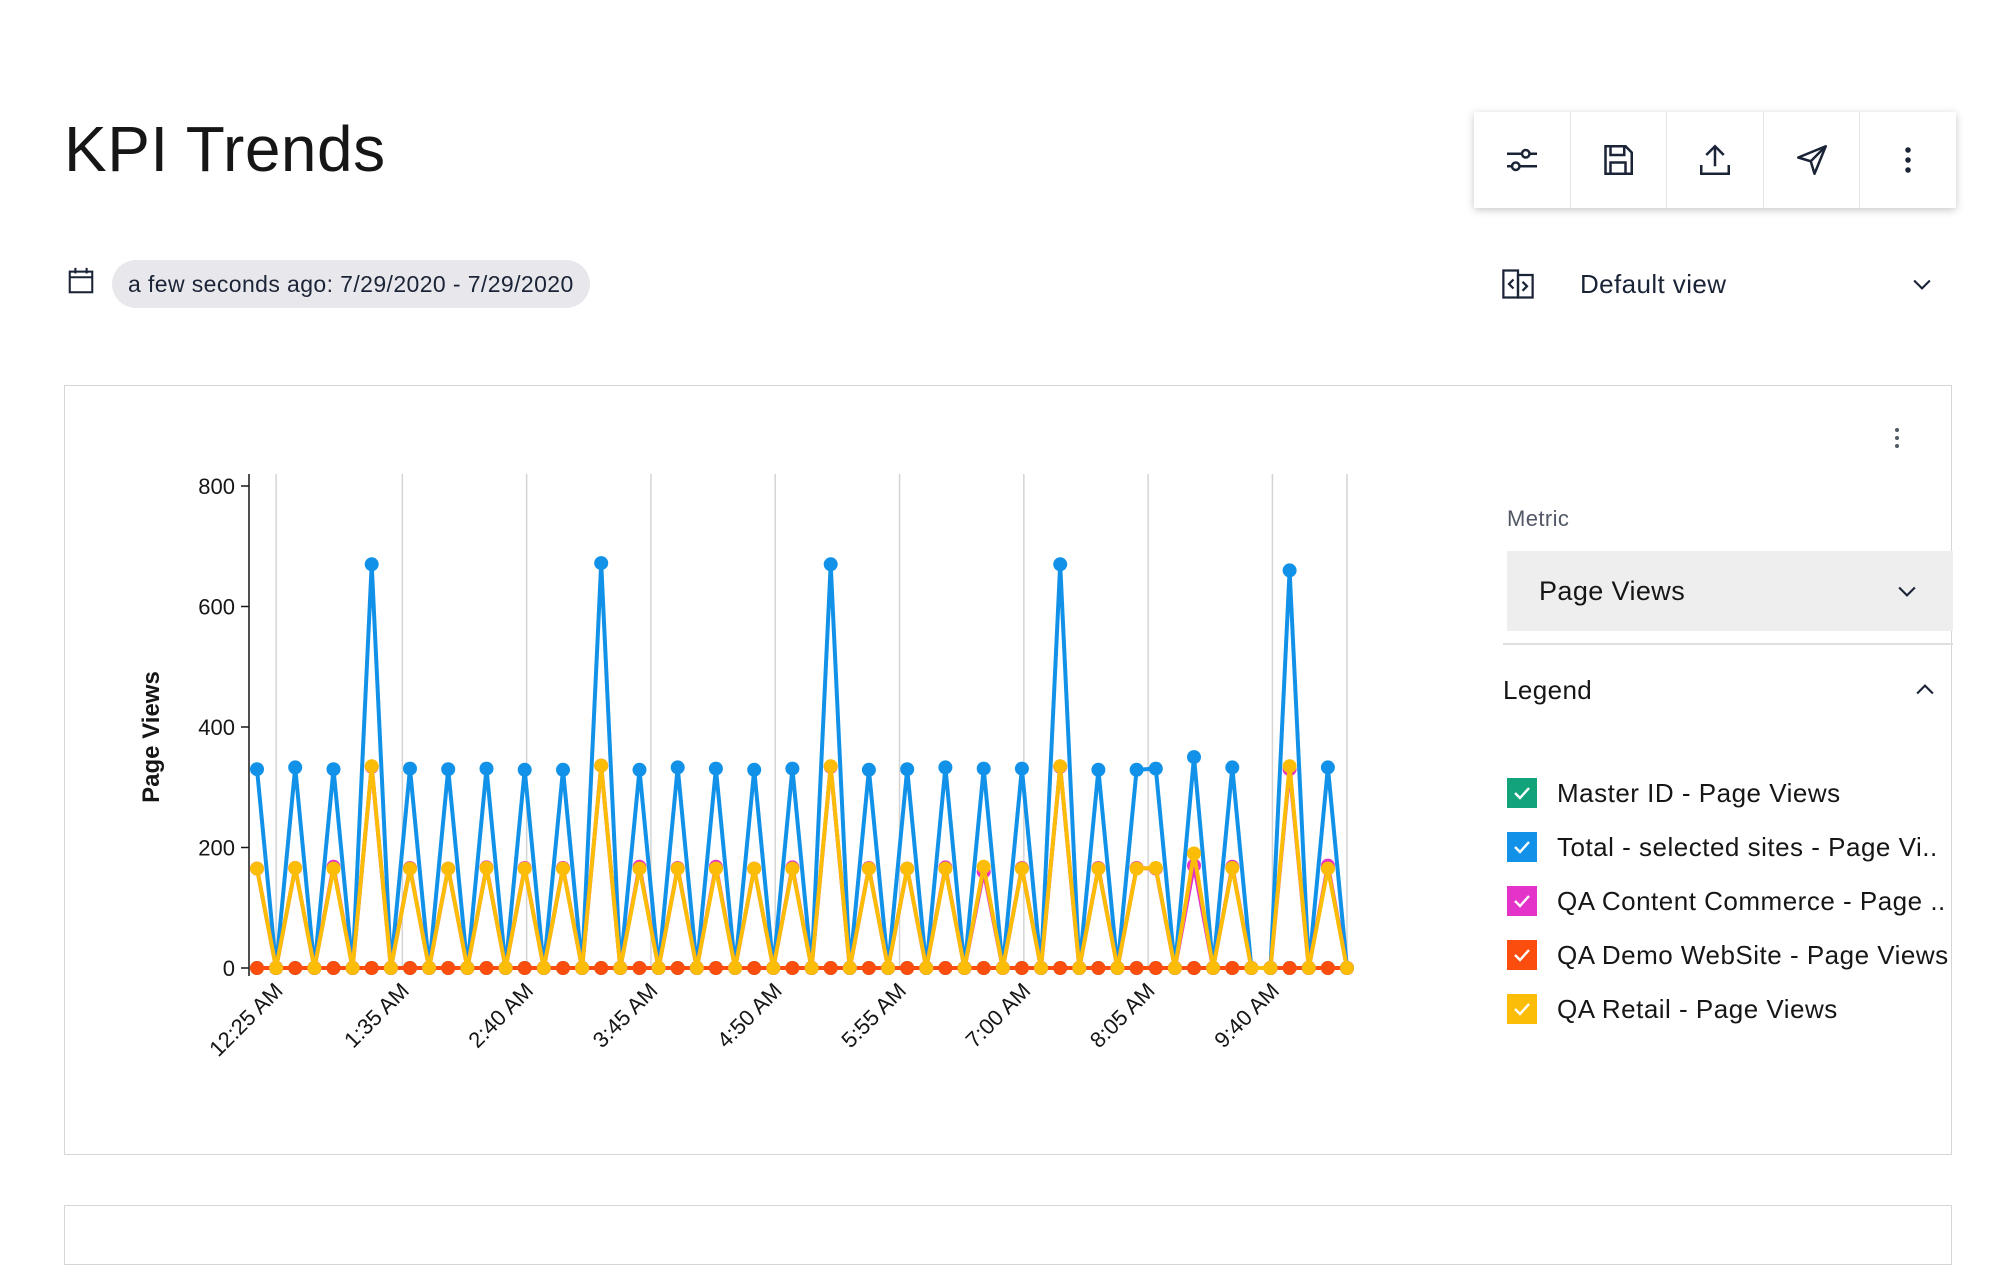 The image size is (2016, 1265). I want to click on y-tick-label: 800, so click(216, 486).